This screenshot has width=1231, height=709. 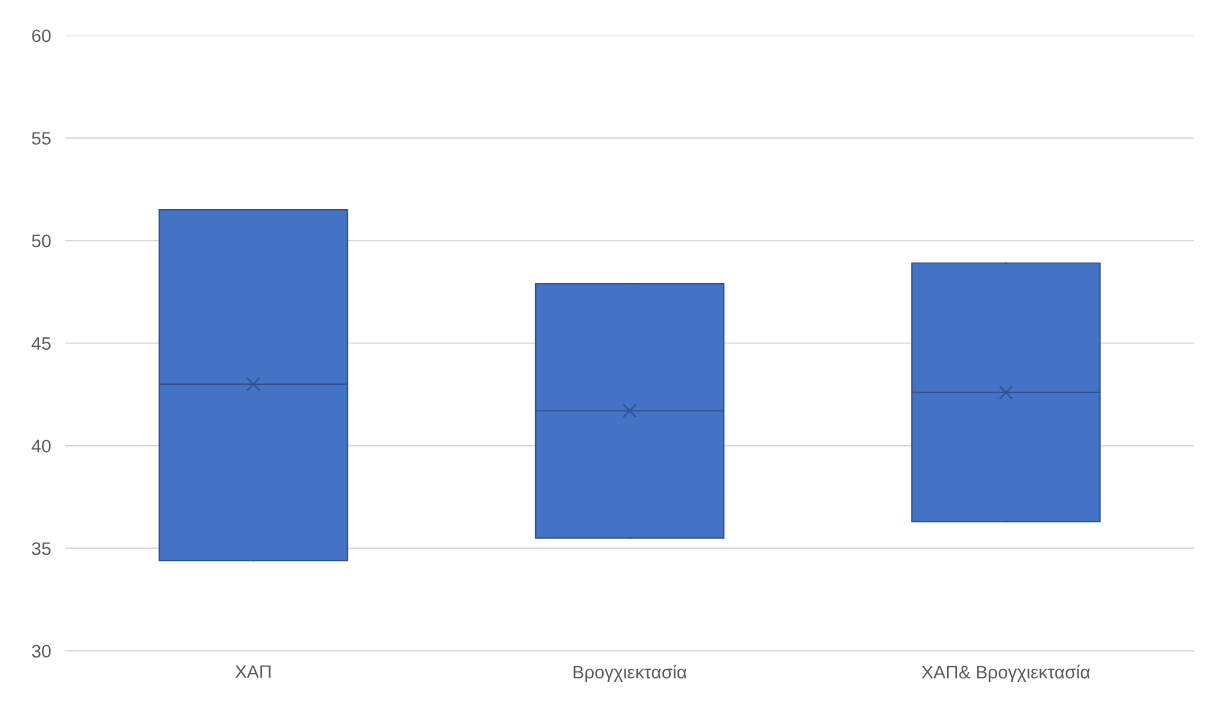 What do you see at coordinates (630, 673) in the screenshot?
I see `x-tick-label: Βρογχιεκτασία` at bounding box center [630, 673].